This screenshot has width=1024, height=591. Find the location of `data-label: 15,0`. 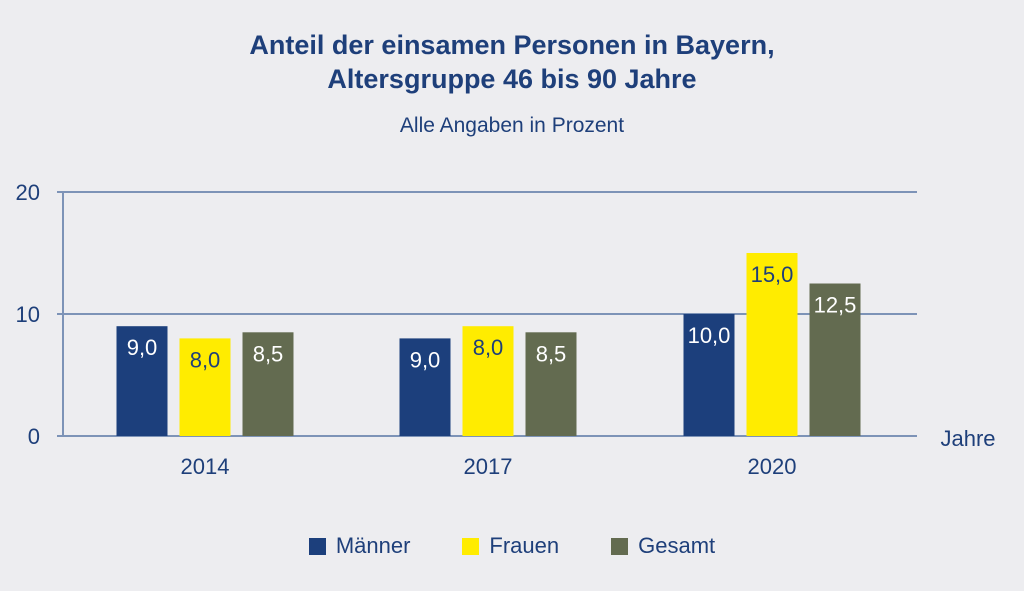

data-label: 15,0 is located at coordinates (772, 274).